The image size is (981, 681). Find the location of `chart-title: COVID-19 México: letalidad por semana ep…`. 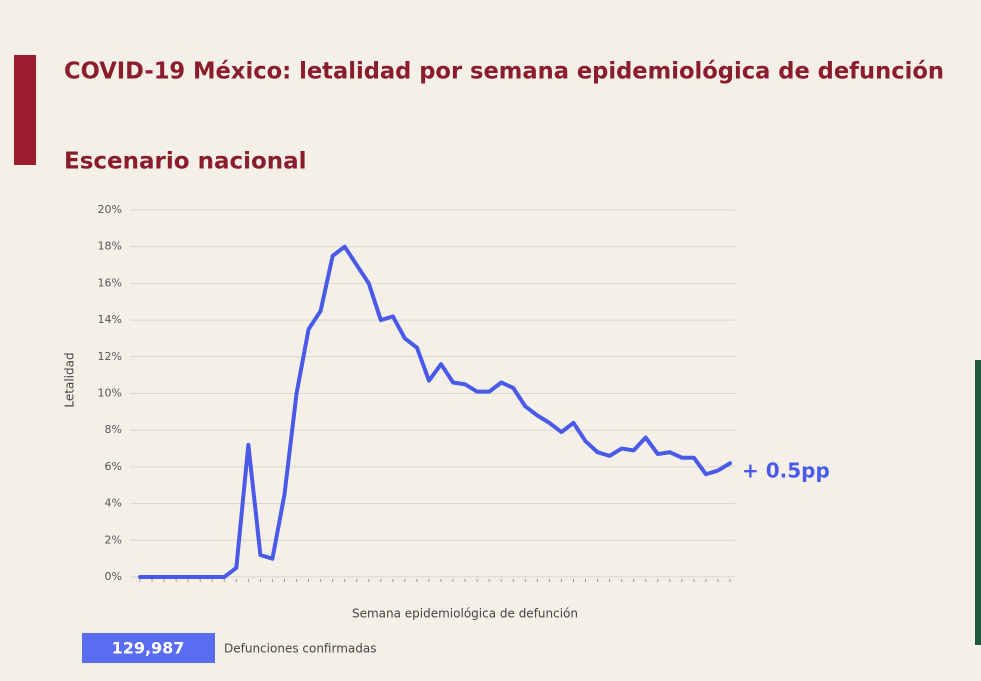

chart-title: COVID-19 México: letalidad por semana ep… is located at coordinates (504, 72).